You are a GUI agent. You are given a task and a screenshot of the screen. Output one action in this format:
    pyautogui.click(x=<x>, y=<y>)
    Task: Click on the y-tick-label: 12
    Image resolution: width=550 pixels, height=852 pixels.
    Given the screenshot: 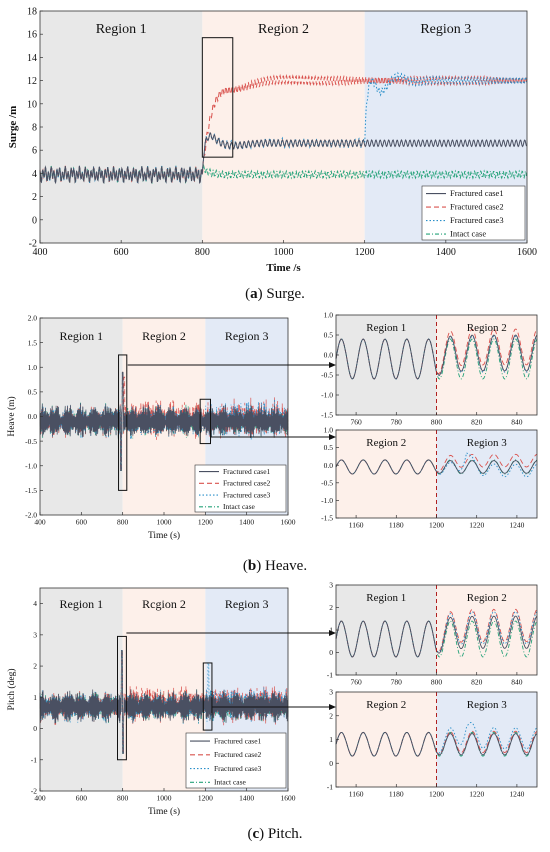 What is the action you would take?
    pyautogui.click(x=32, y=81)
    